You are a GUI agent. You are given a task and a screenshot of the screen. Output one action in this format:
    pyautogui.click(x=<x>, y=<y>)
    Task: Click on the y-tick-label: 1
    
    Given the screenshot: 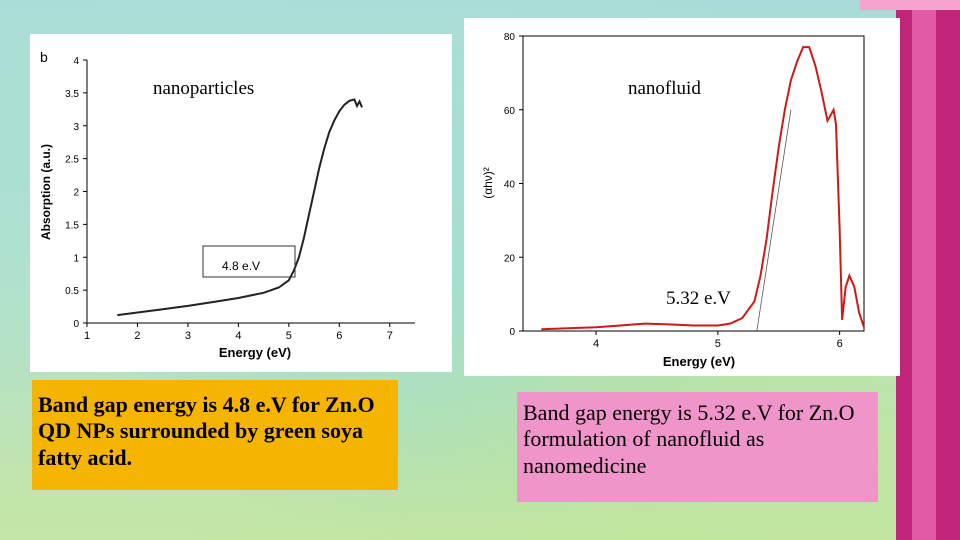 What is the action you would take?
    pyautogui.click(x=76, y=258)
    